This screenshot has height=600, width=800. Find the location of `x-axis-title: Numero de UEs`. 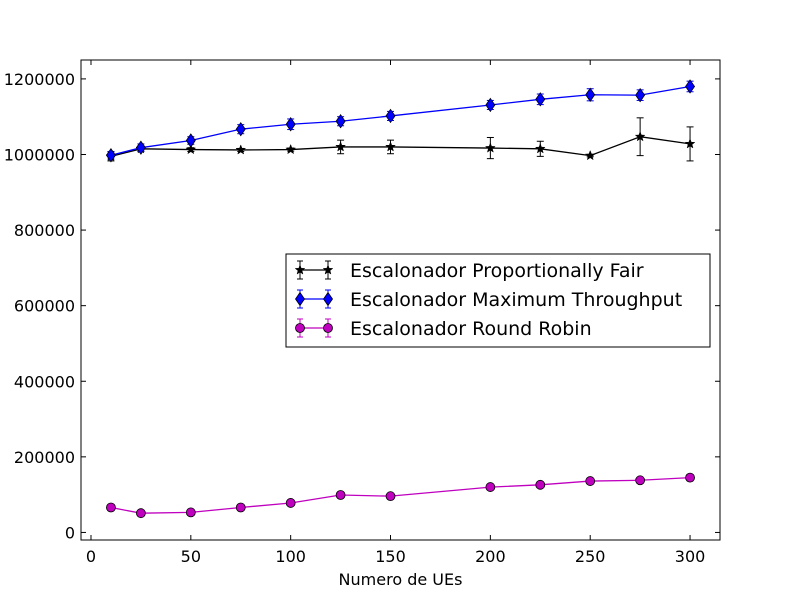

x-axis-title: Numero de UEs is located at coordinates (401, 579).